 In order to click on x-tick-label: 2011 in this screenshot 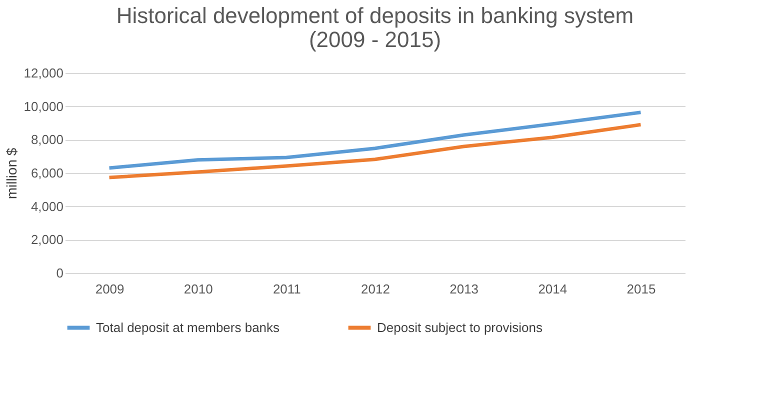, I will do `click(286, 289)`.